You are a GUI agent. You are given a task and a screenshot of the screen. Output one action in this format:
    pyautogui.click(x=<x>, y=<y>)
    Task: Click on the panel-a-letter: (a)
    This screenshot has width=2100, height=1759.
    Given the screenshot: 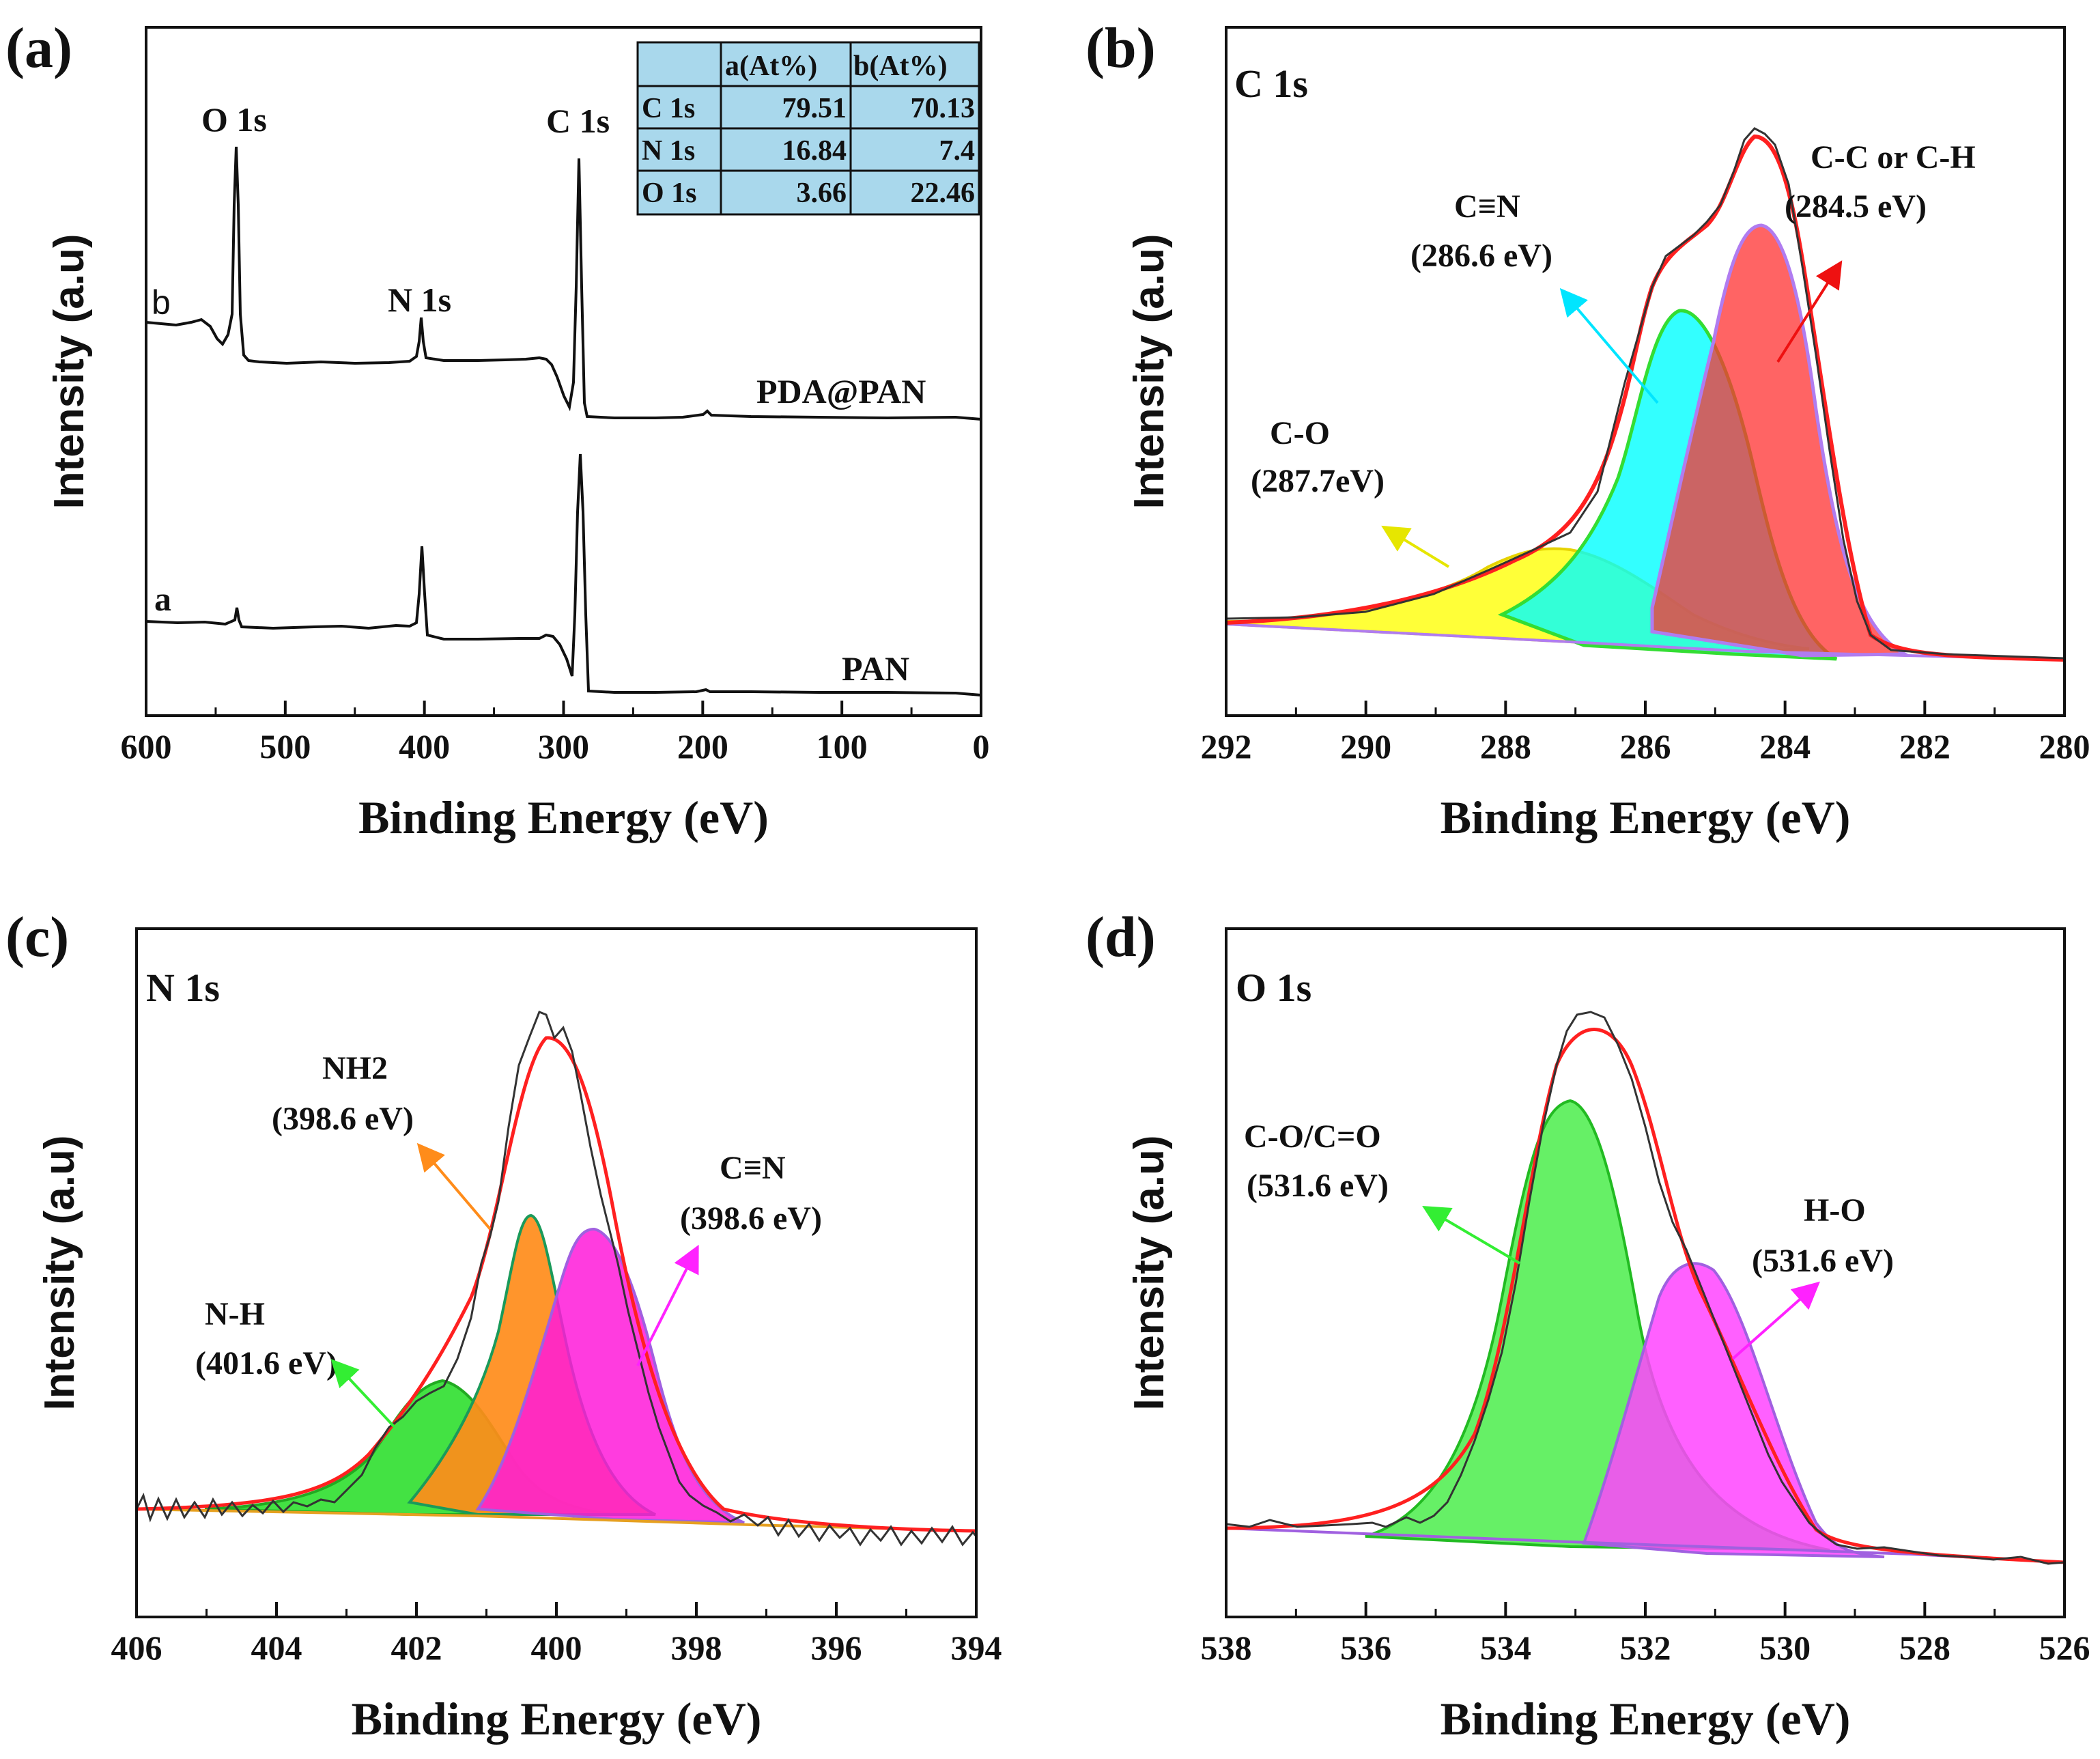 What is the action you would take?
    pyautogui.click(x=38, y=48)
    